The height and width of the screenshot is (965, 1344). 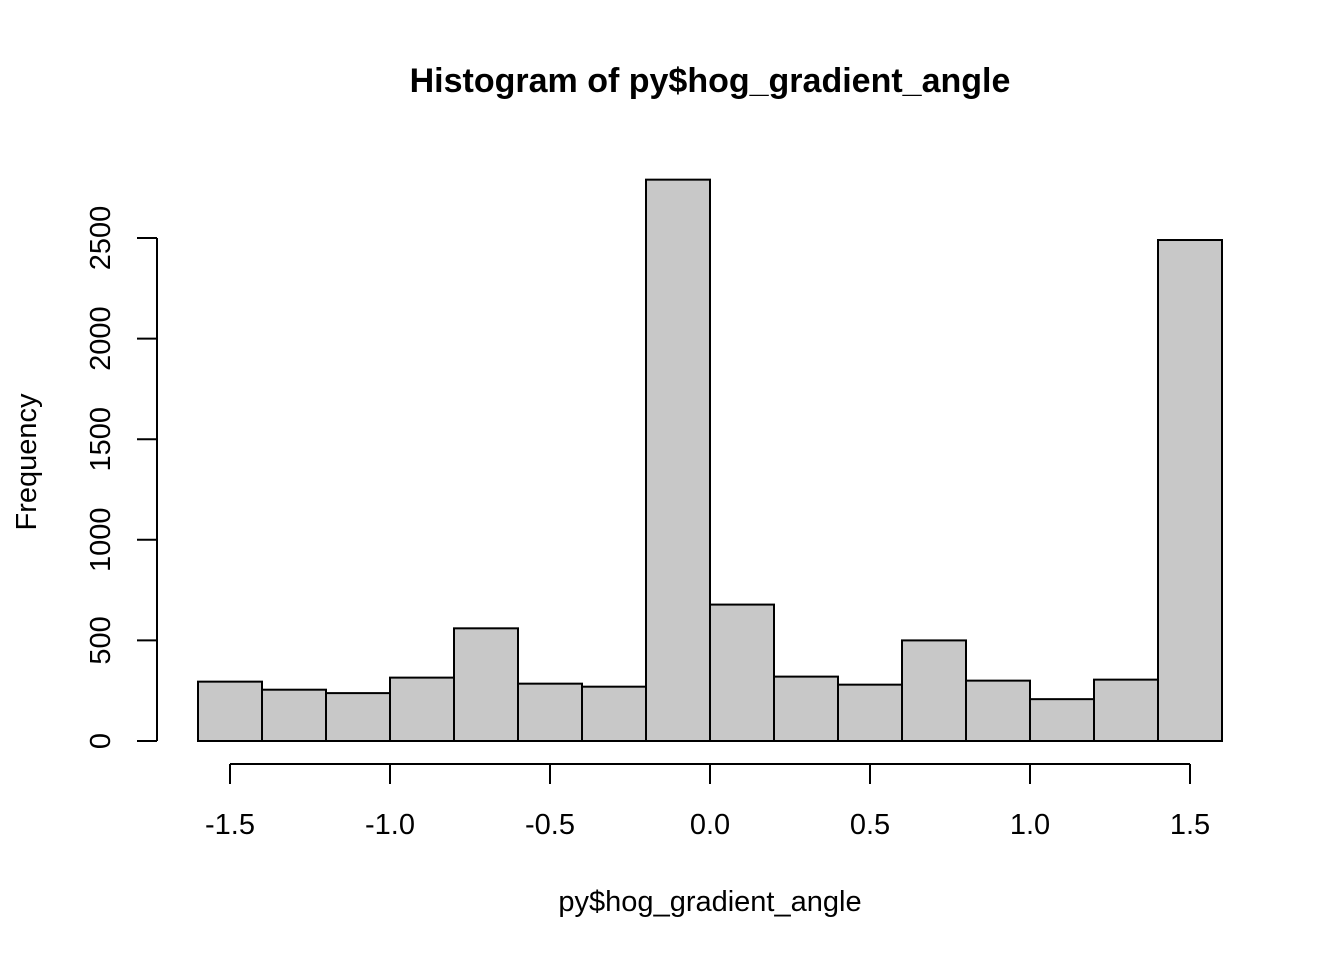 What do you see at coordinates (101, 439) in the screenshot?
I see `y-tick-label: 1500` at bounding box center [101, 439].